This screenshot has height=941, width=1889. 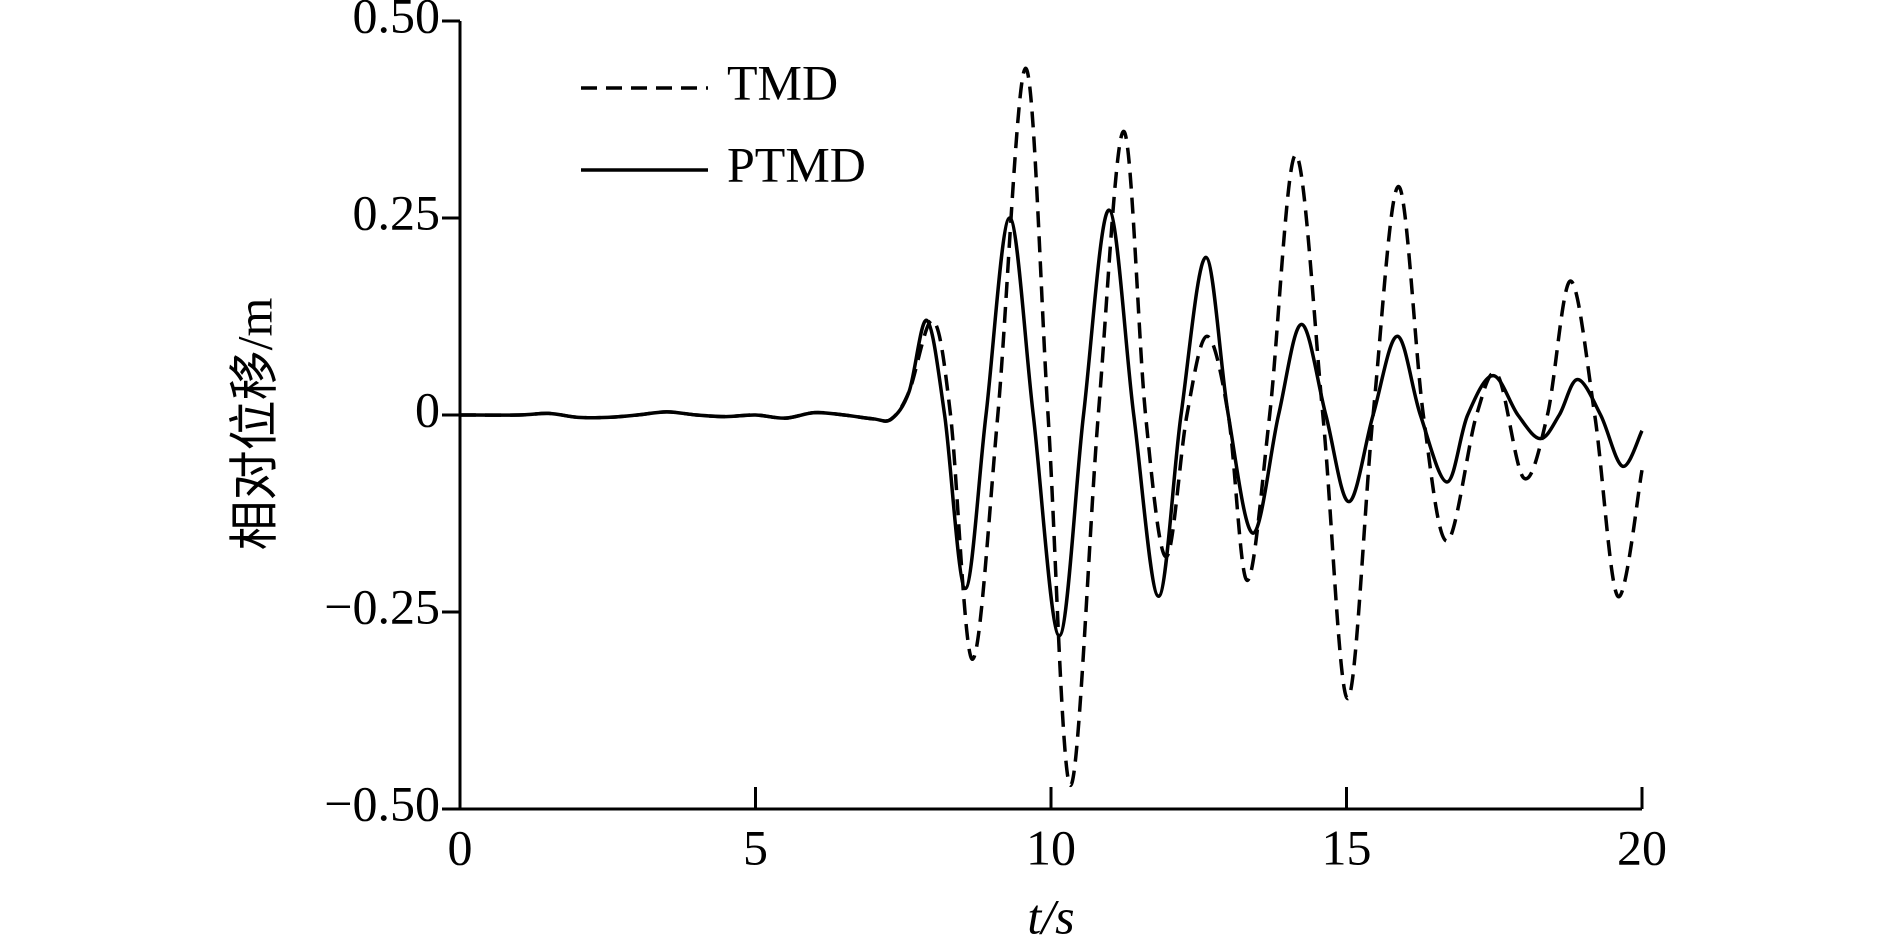 What do you see at coordinates (382, 606) in the screenshot?
I see `y-tick-label: −0.25` at bounding box center [382, 606].